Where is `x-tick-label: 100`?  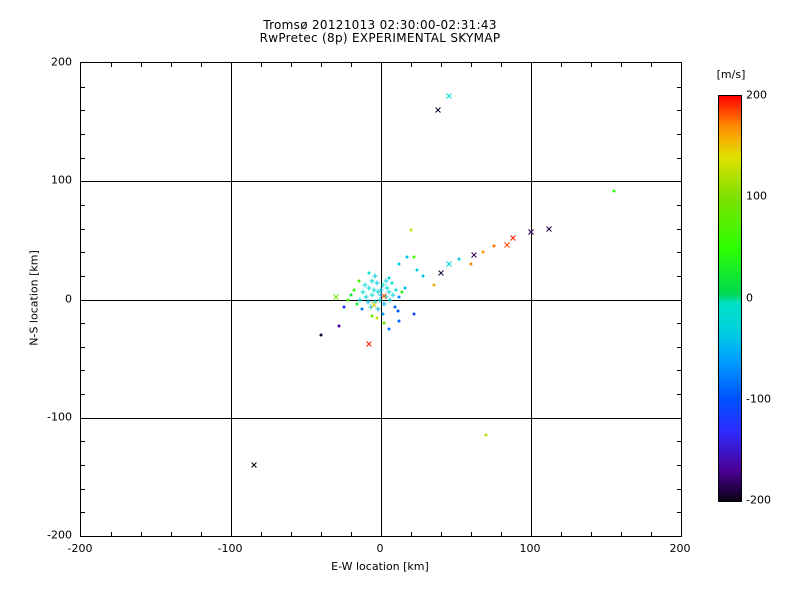 x-tick-label: 100 is located at coordinates (530, 548).